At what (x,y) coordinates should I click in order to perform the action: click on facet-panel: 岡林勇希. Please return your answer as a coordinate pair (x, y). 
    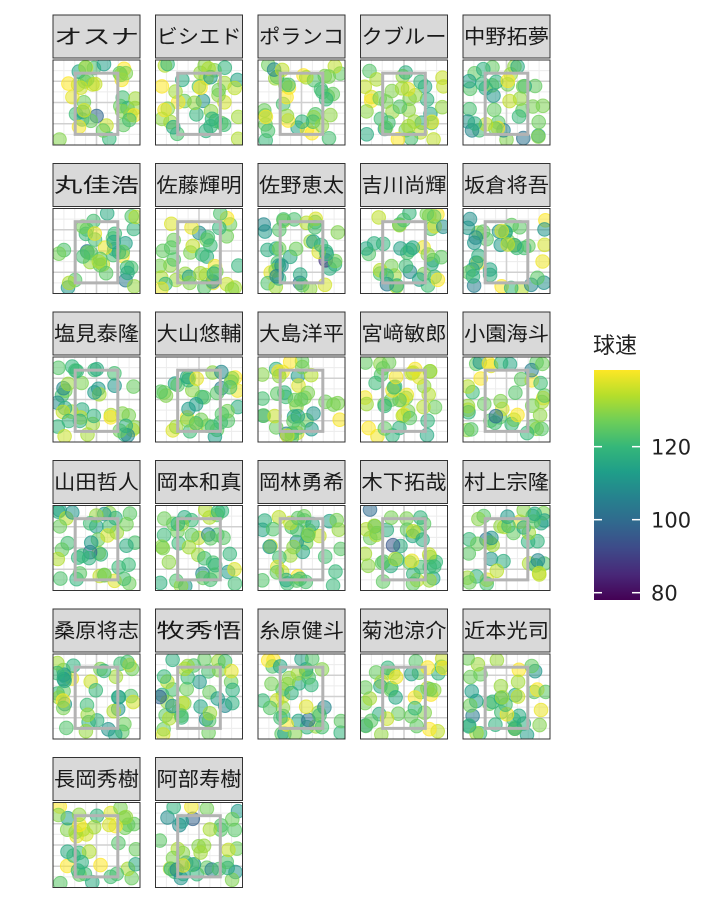
    Looking at the image, I should click on (301, 525).